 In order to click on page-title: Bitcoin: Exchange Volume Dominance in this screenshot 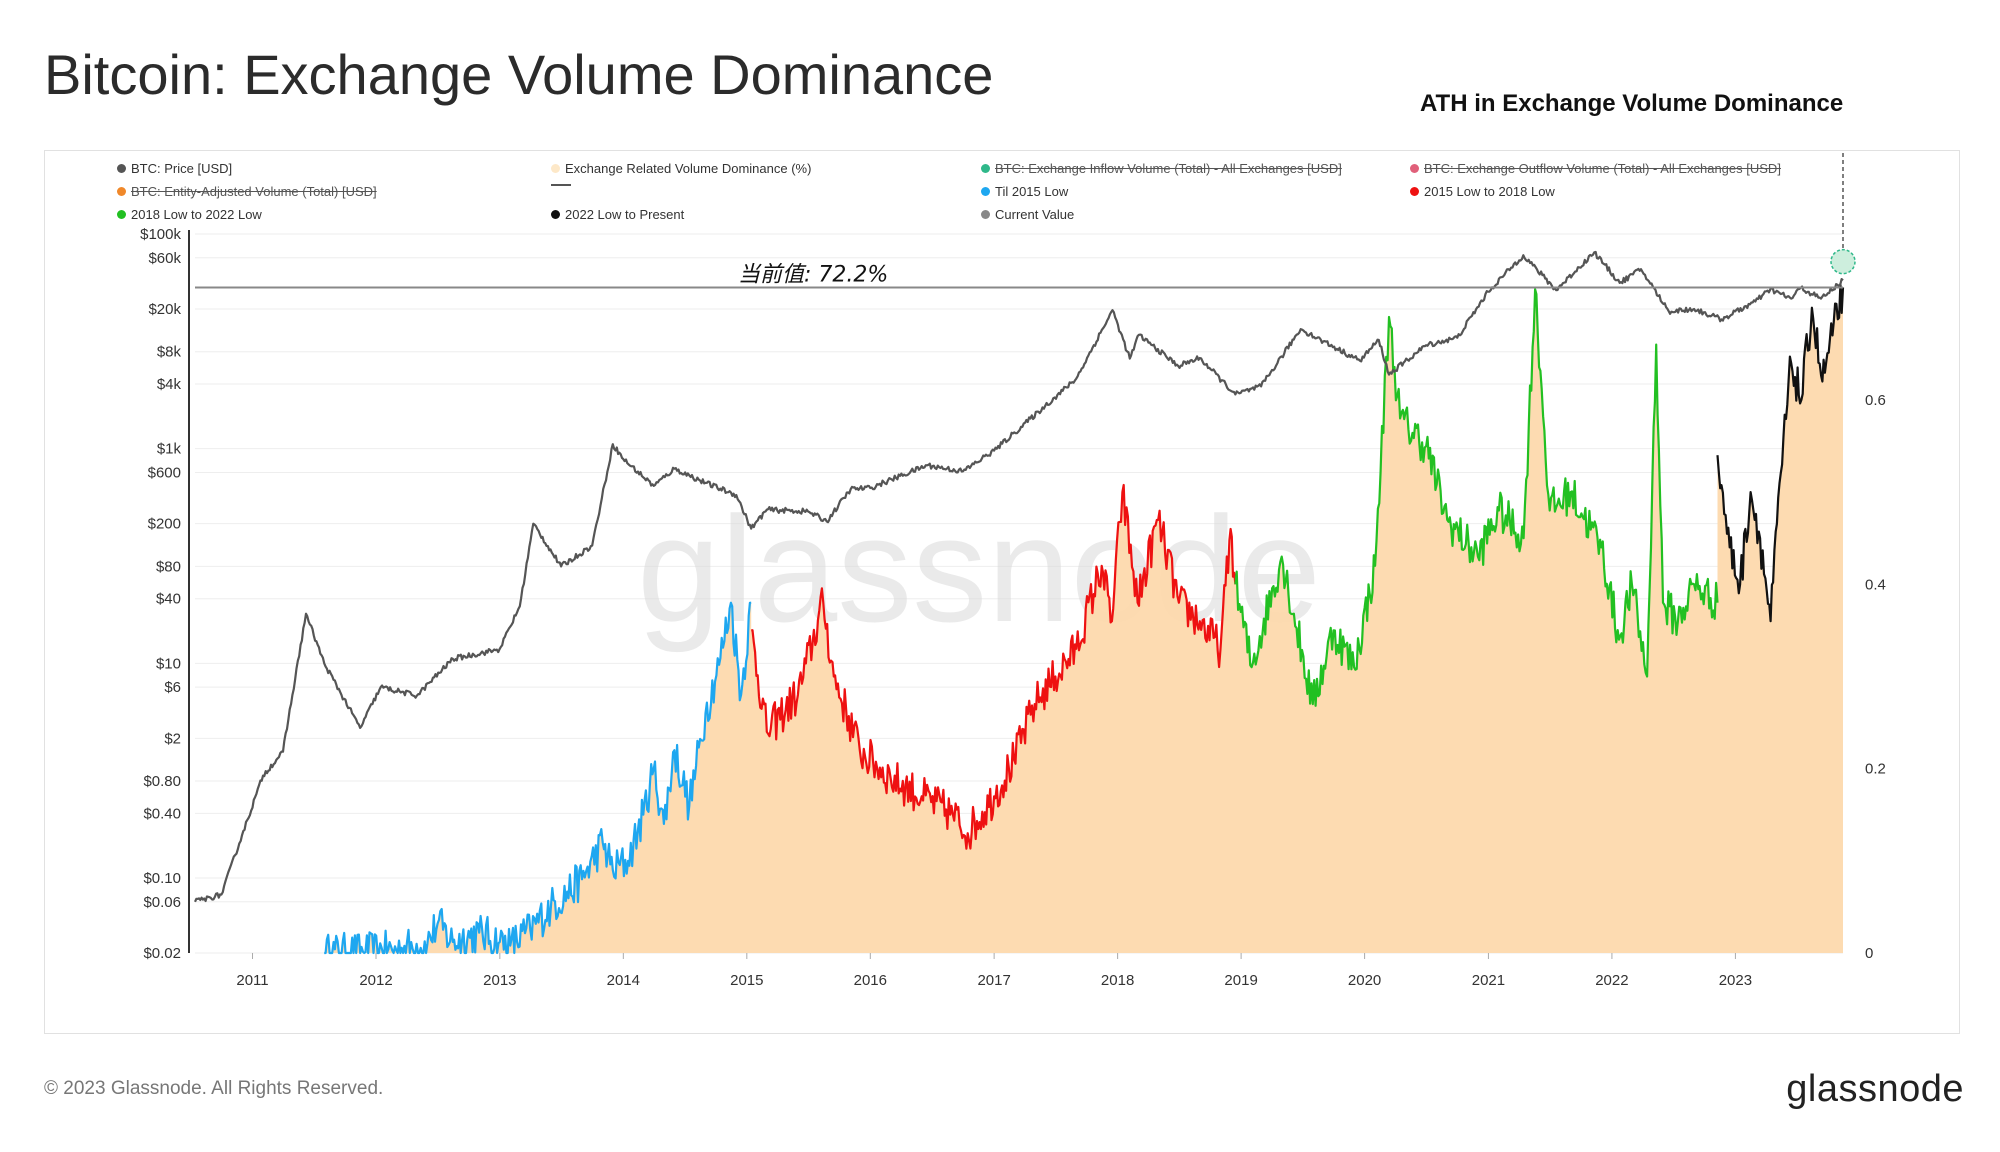, I will do `click(519, 74)`.